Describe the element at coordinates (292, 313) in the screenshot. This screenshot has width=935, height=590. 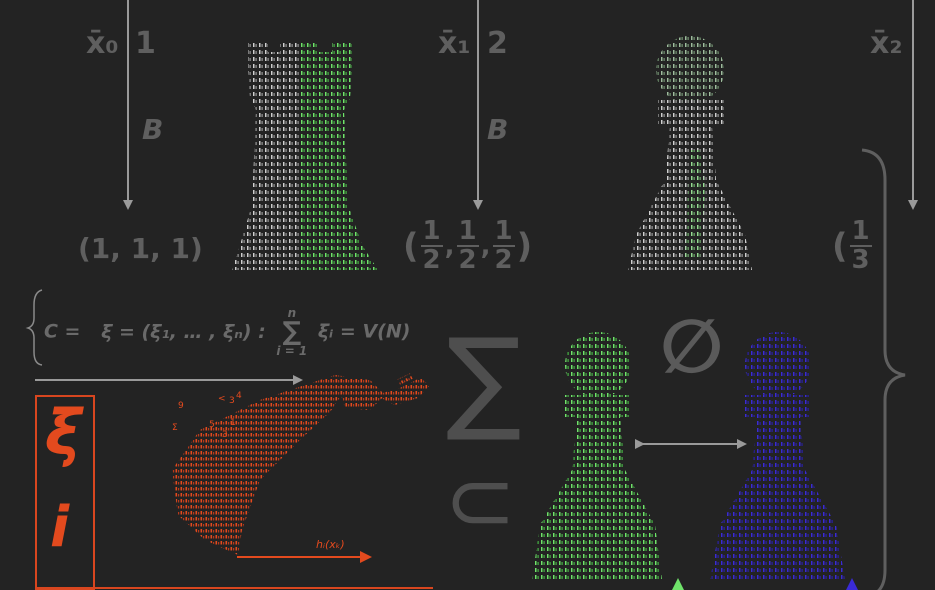
I see `sum-top: n` at that location.